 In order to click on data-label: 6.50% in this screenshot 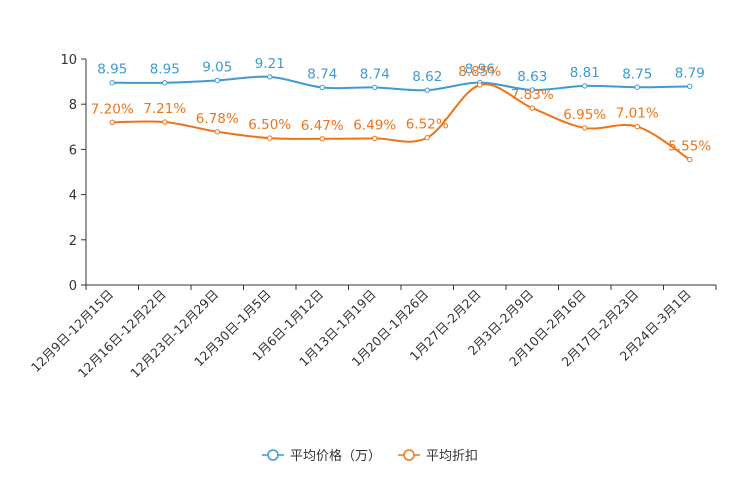, I will do `click(269, 125)`.